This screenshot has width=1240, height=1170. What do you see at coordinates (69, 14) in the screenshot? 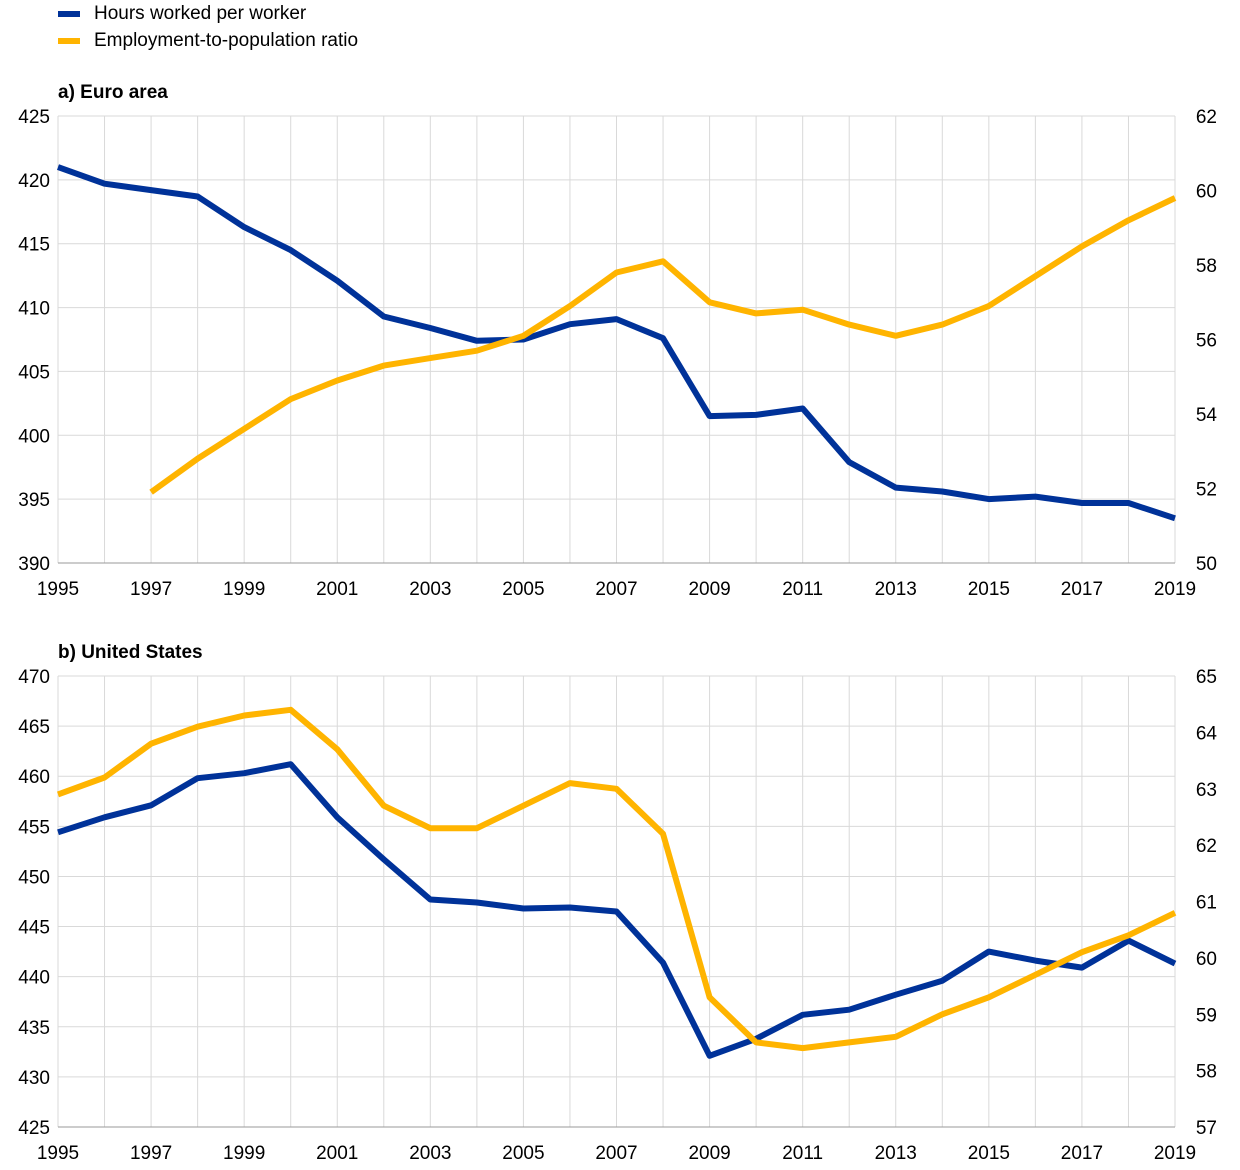
I see `legend-swatch-hours` at bounding box center [69, 14].